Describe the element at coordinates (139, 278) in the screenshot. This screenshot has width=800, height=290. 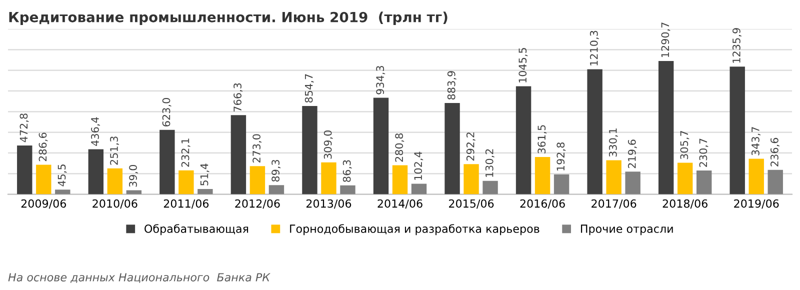
I see `text: На основе данных Национального Банка РК` at that location.